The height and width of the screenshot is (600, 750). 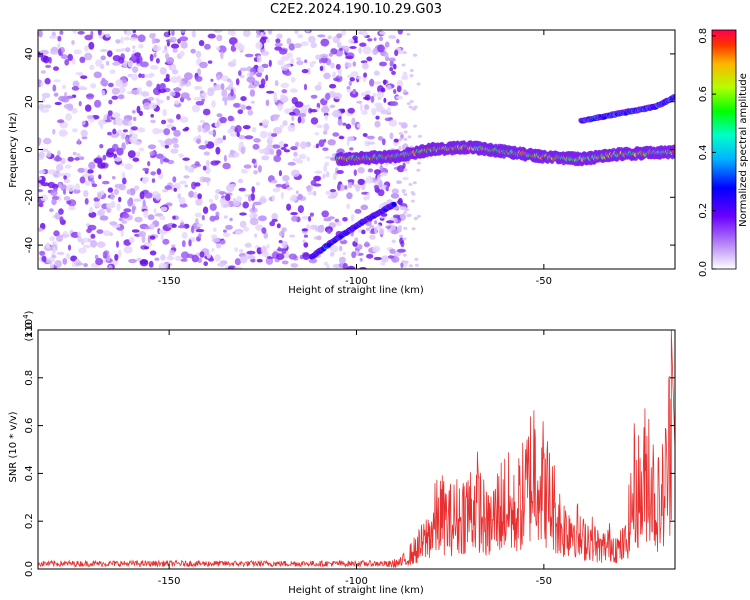 I want to click on y-tick-label: -40, so click(x=29, y=245).